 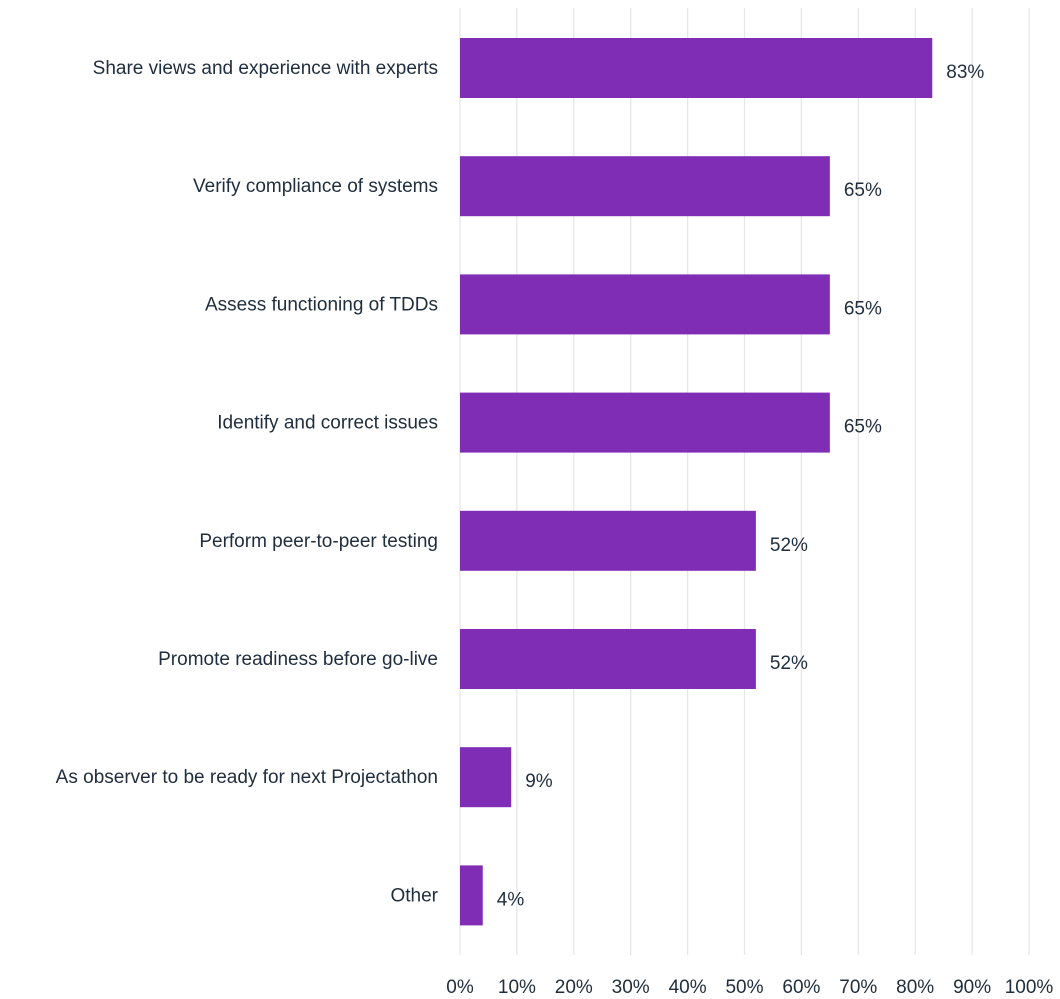 What do you see at coordinates (574, 987) in the screenshot?
I see `x-tick-label: 20%` at bounding box center [574, 987].